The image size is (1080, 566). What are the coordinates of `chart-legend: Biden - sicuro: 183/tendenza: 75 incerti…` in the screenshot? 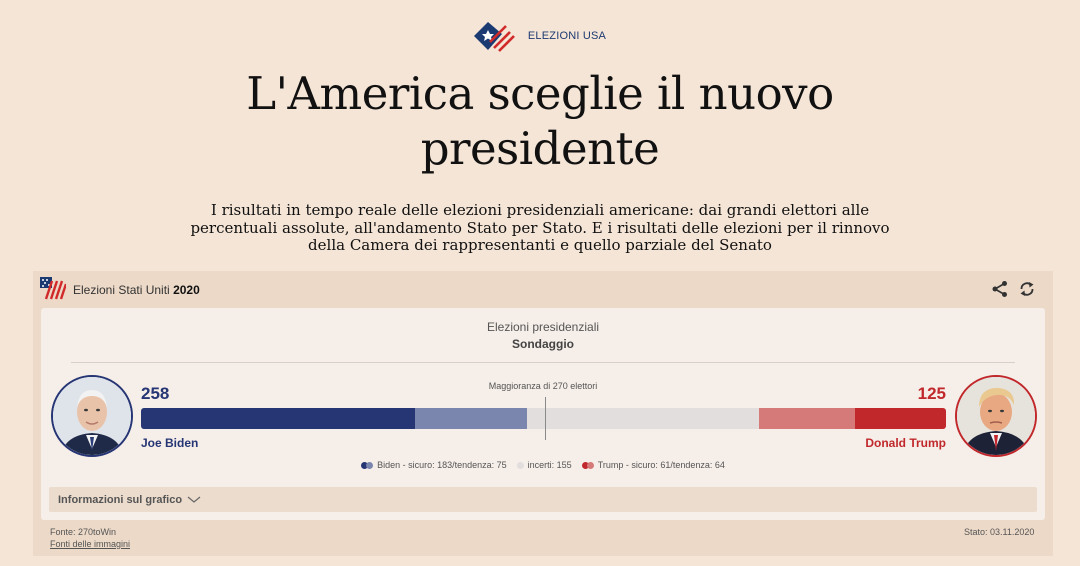 It's located at (543, 465).